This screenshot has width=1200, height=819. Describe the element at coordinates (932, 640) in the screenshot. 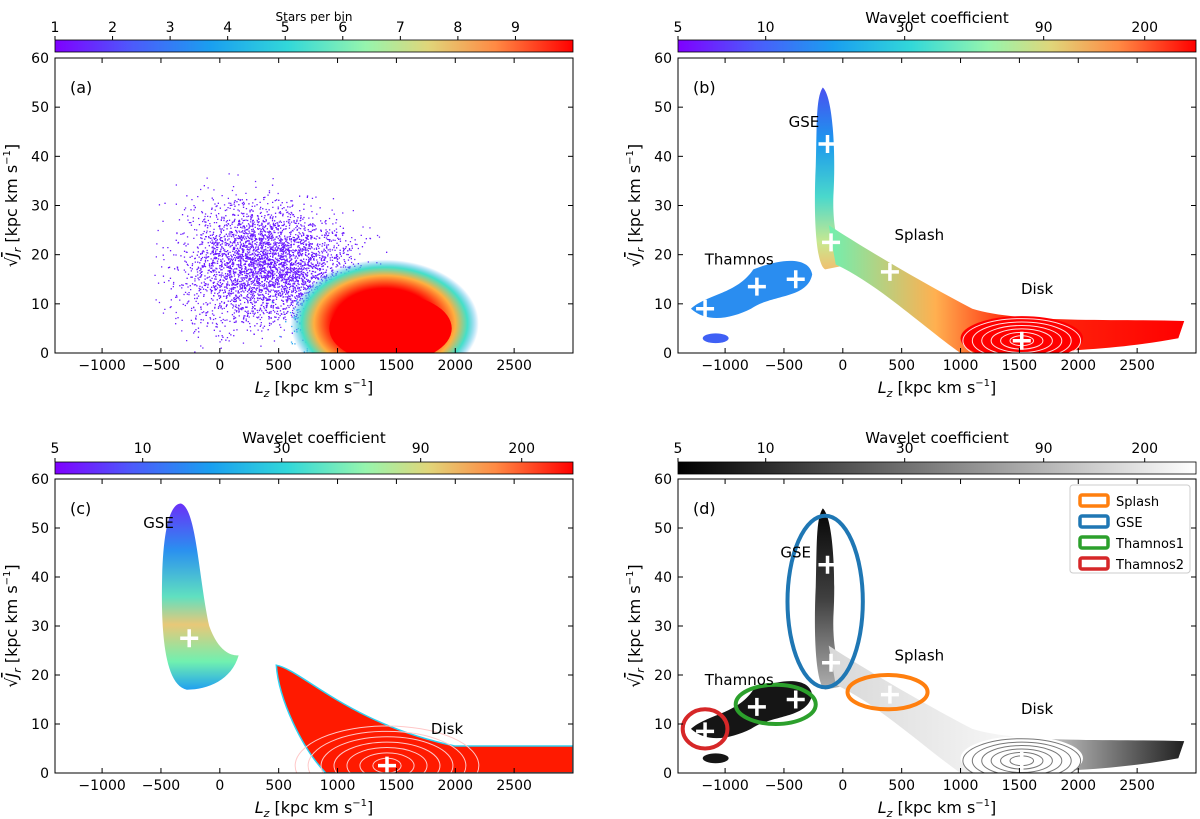

I see `plot-area-d` at that location.